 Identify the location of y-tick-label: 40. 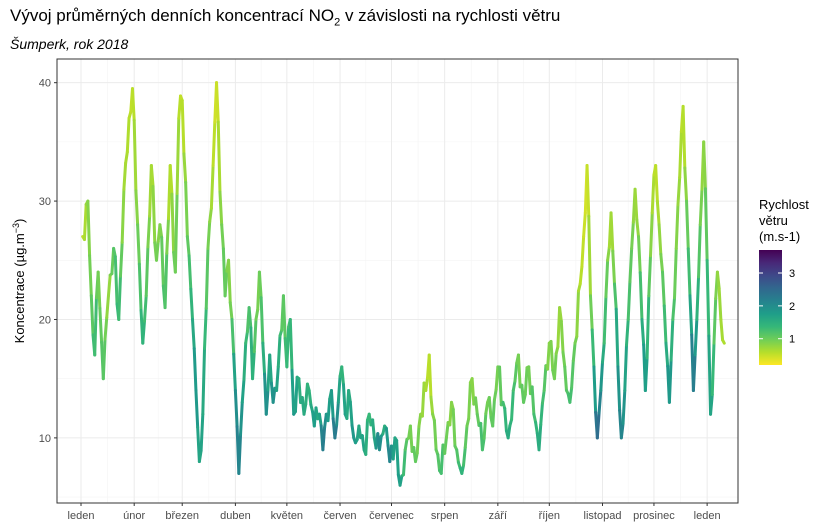
(45, 84).